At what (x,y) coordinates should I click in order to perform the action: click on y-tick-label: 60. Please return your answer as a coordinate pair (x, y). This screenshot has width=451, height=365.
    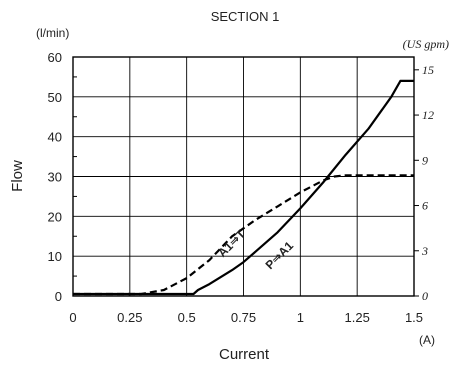
    Looking at the image, I should click on (55, 57).